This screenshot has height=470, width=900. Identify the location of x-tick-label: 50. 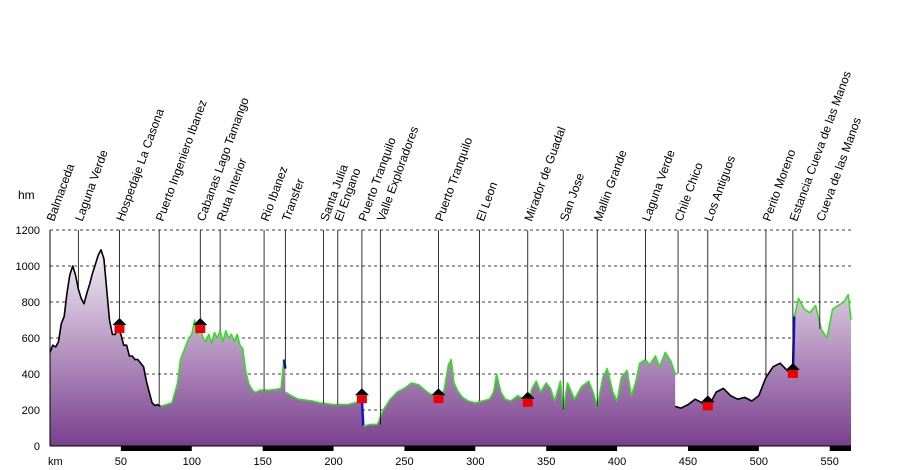
(121, 462).